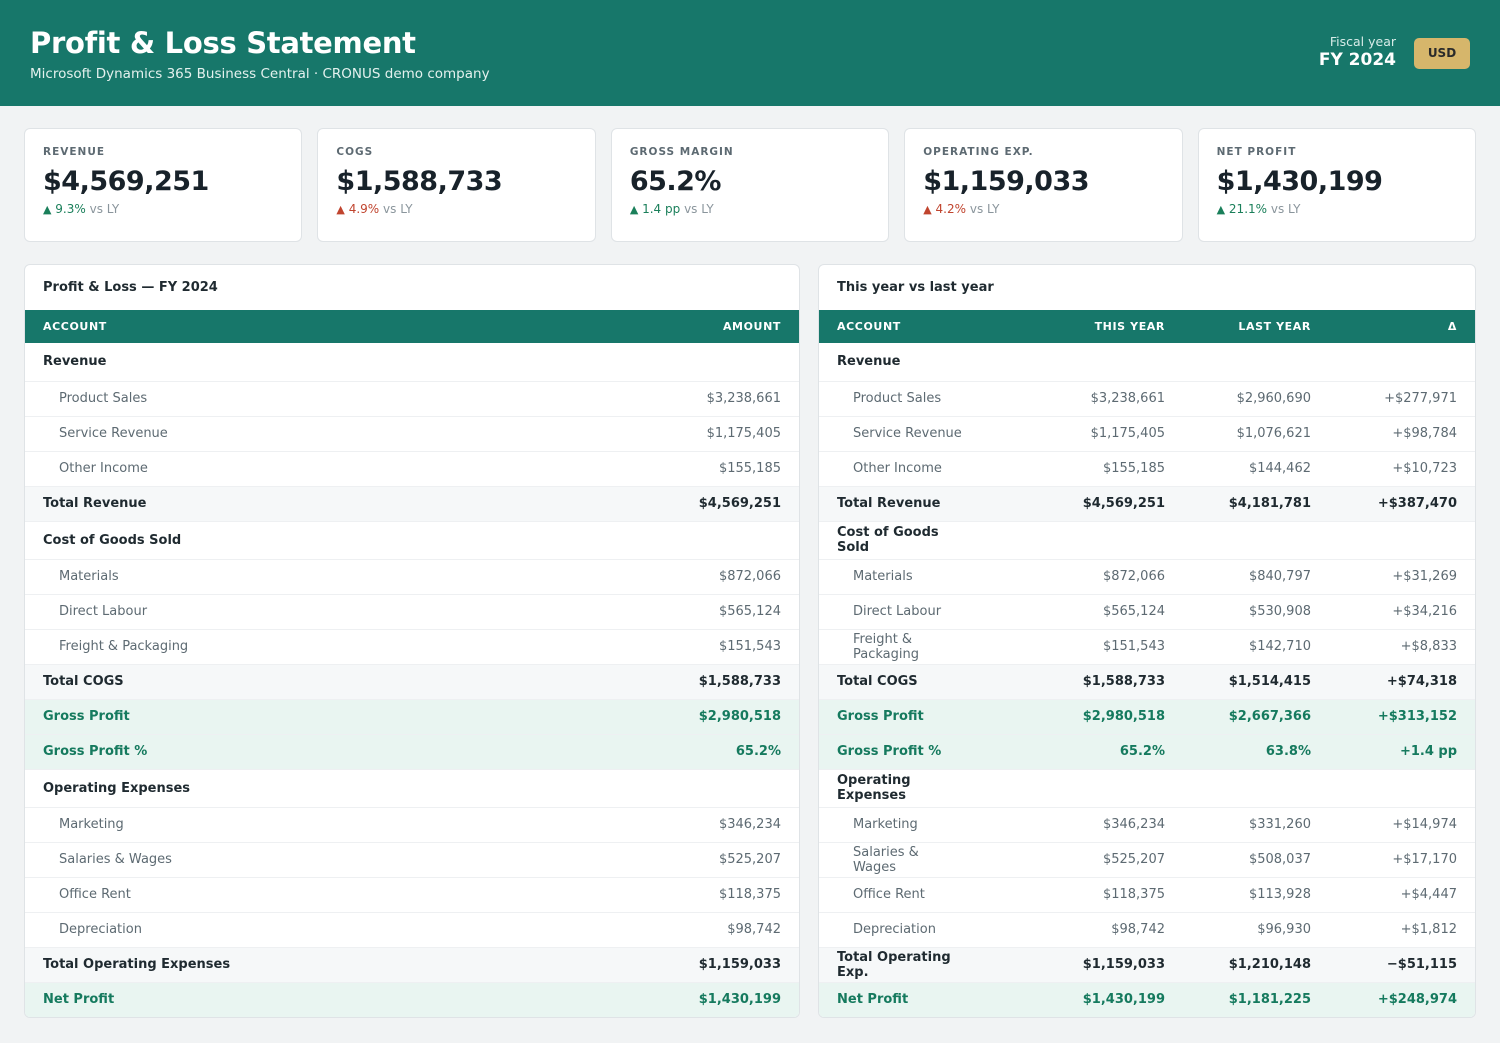  I want to click on last-year-cell: $331,260, so click(1256, 825).